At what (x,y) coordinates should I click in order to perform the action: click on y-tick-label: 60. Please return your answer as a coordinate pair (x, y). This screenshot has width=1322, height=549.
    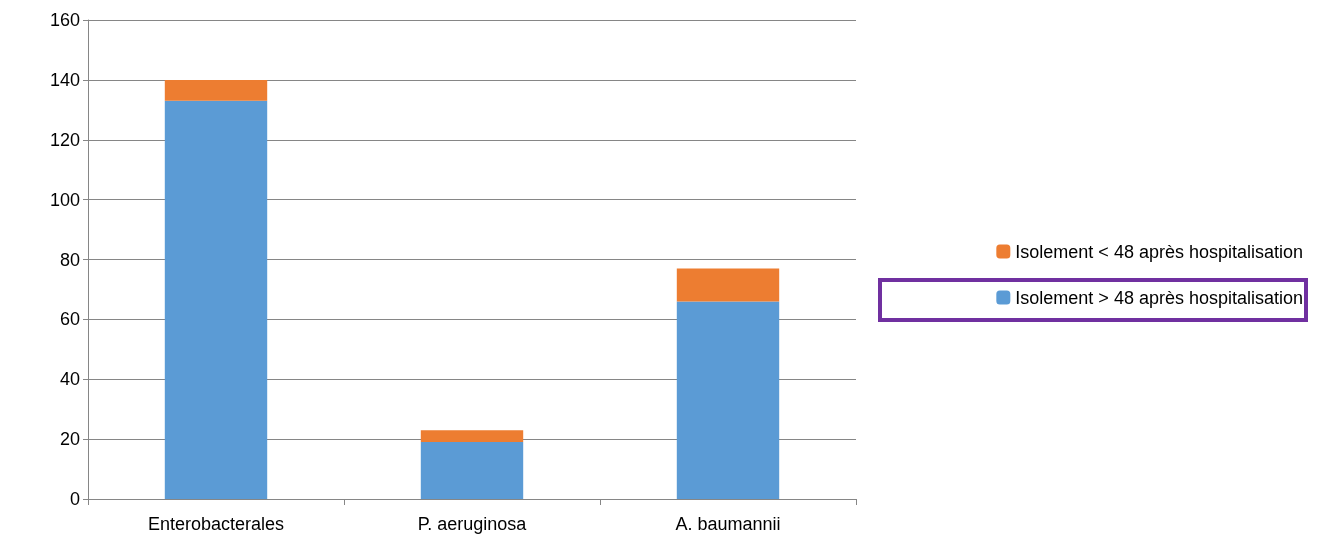
    Looking at the image, I should click on (69, 319).